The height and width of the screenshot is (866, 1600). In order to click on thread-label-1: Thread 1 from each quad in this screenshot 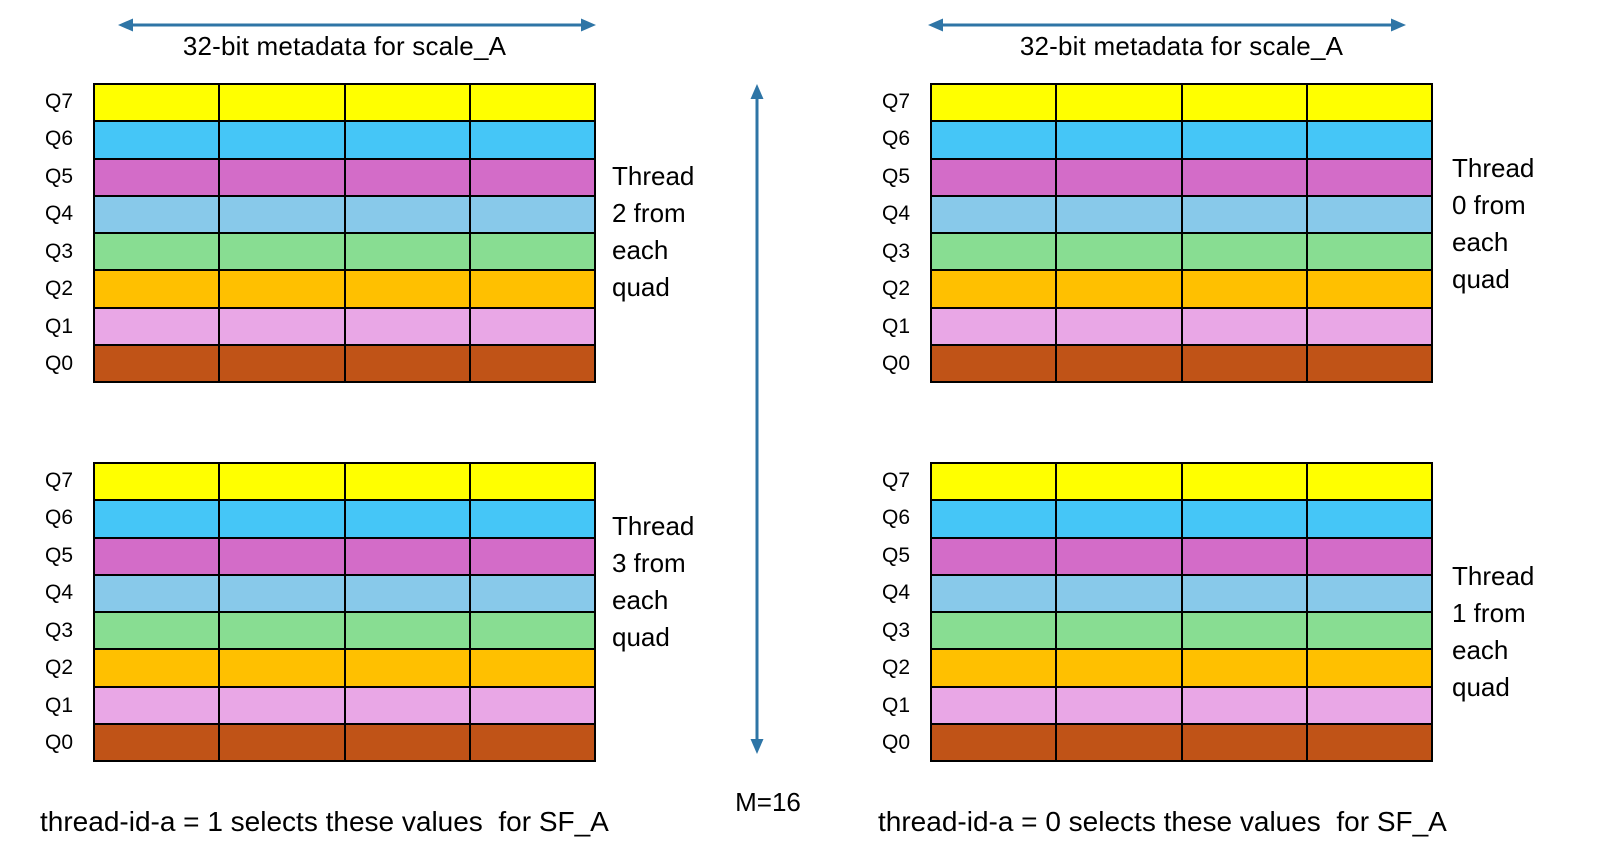, I will do `click(1493, 631)`.